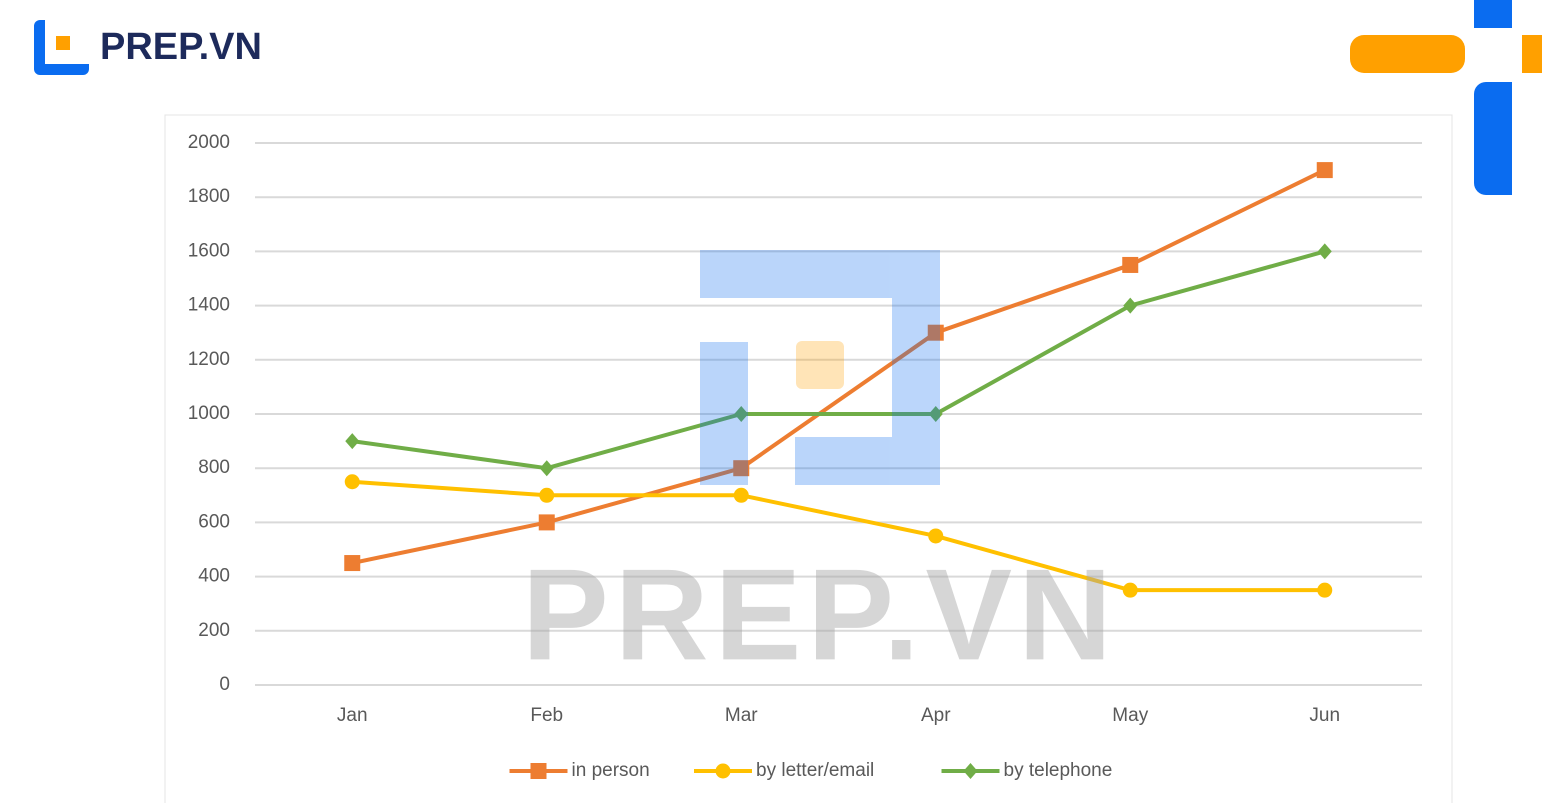 Image resolution: width=1542 pixels, height=803 pixels. Describe the element at coordinates (214, 467) in the screenshot. I see `y-tick-label: 800` at that location.